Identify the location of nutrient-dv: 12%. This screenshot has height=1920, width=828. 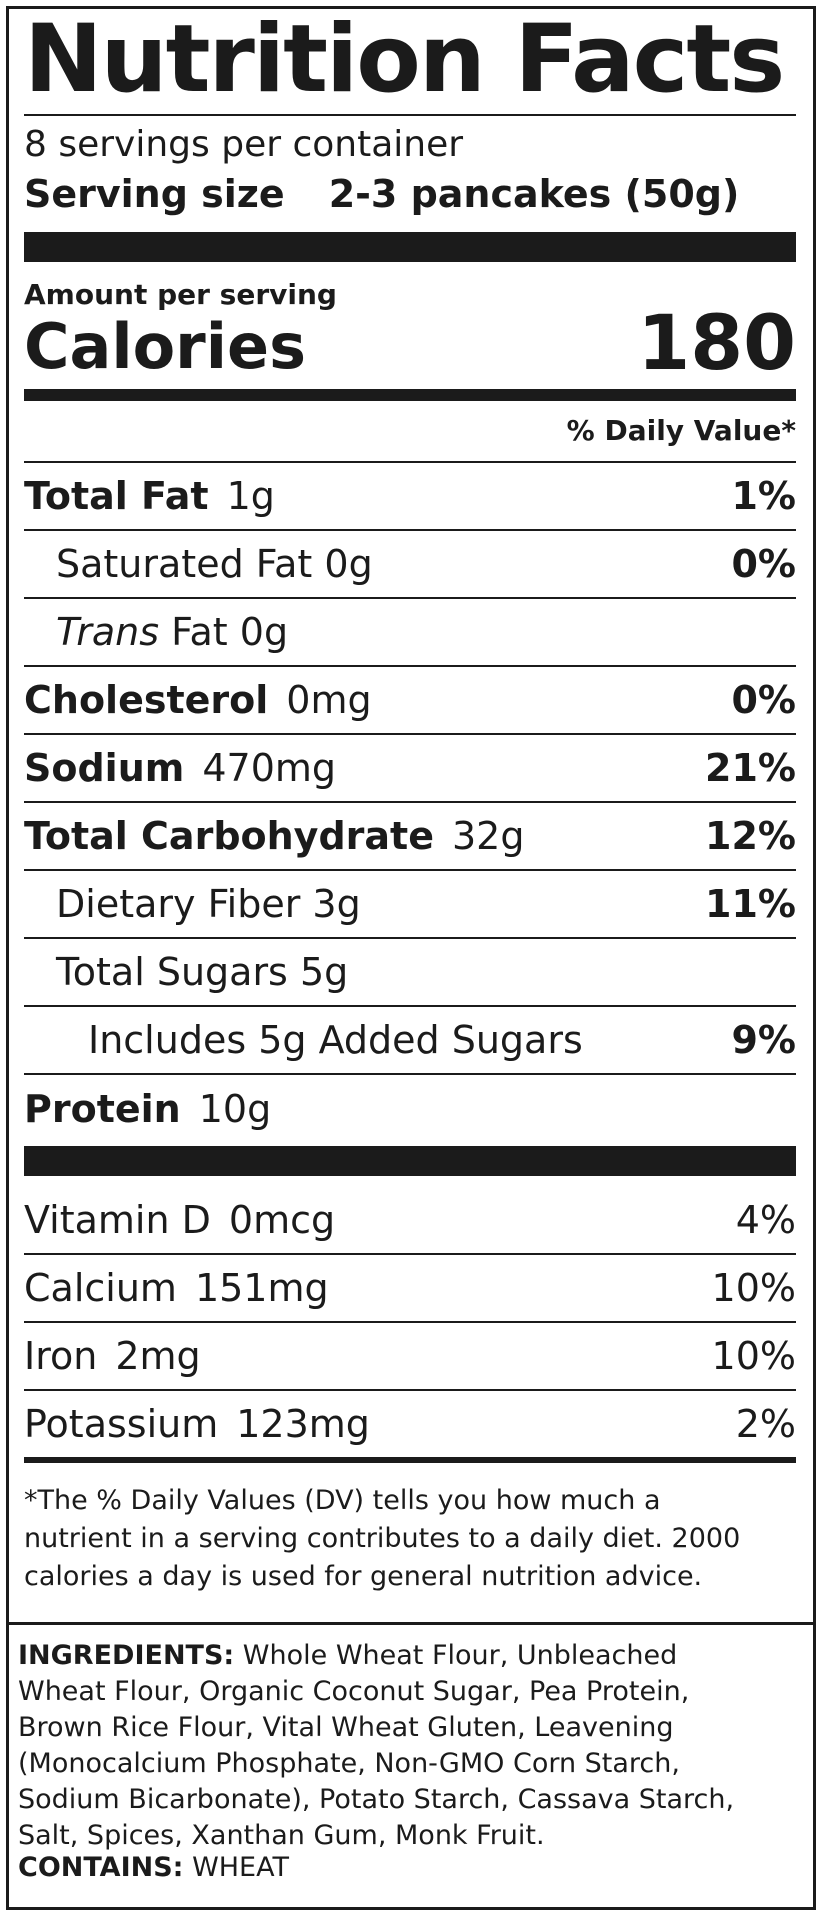
(750, 836).